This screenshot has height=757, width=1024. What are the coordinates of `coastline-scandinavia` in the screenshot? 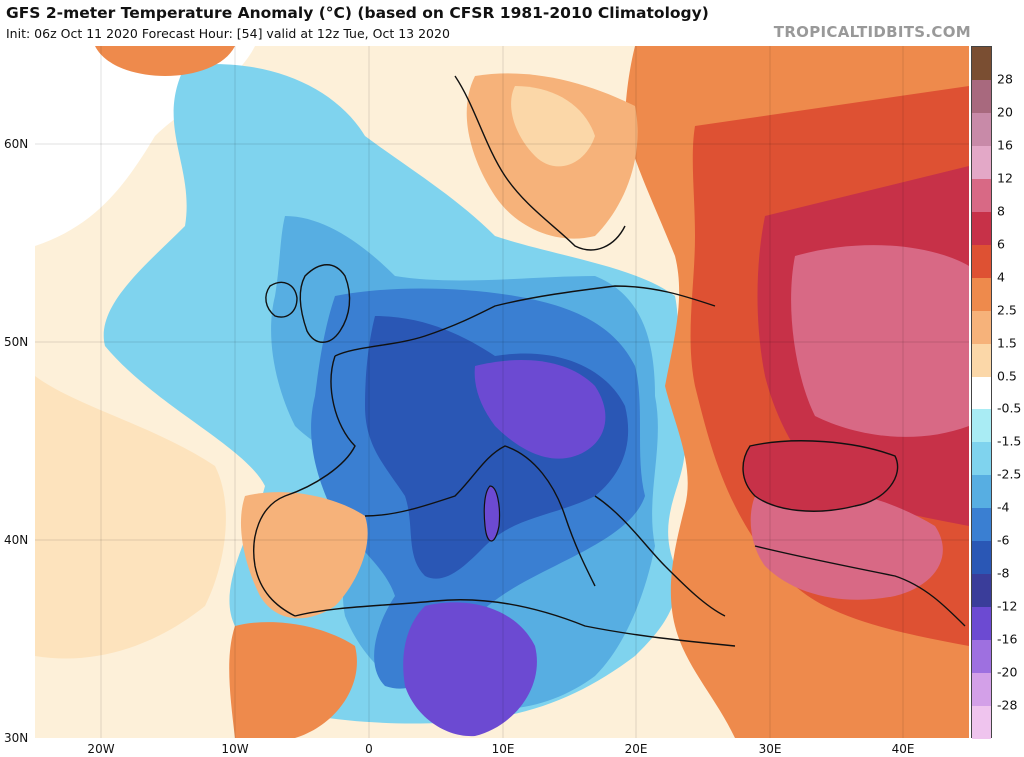 It's located at (540, 163).